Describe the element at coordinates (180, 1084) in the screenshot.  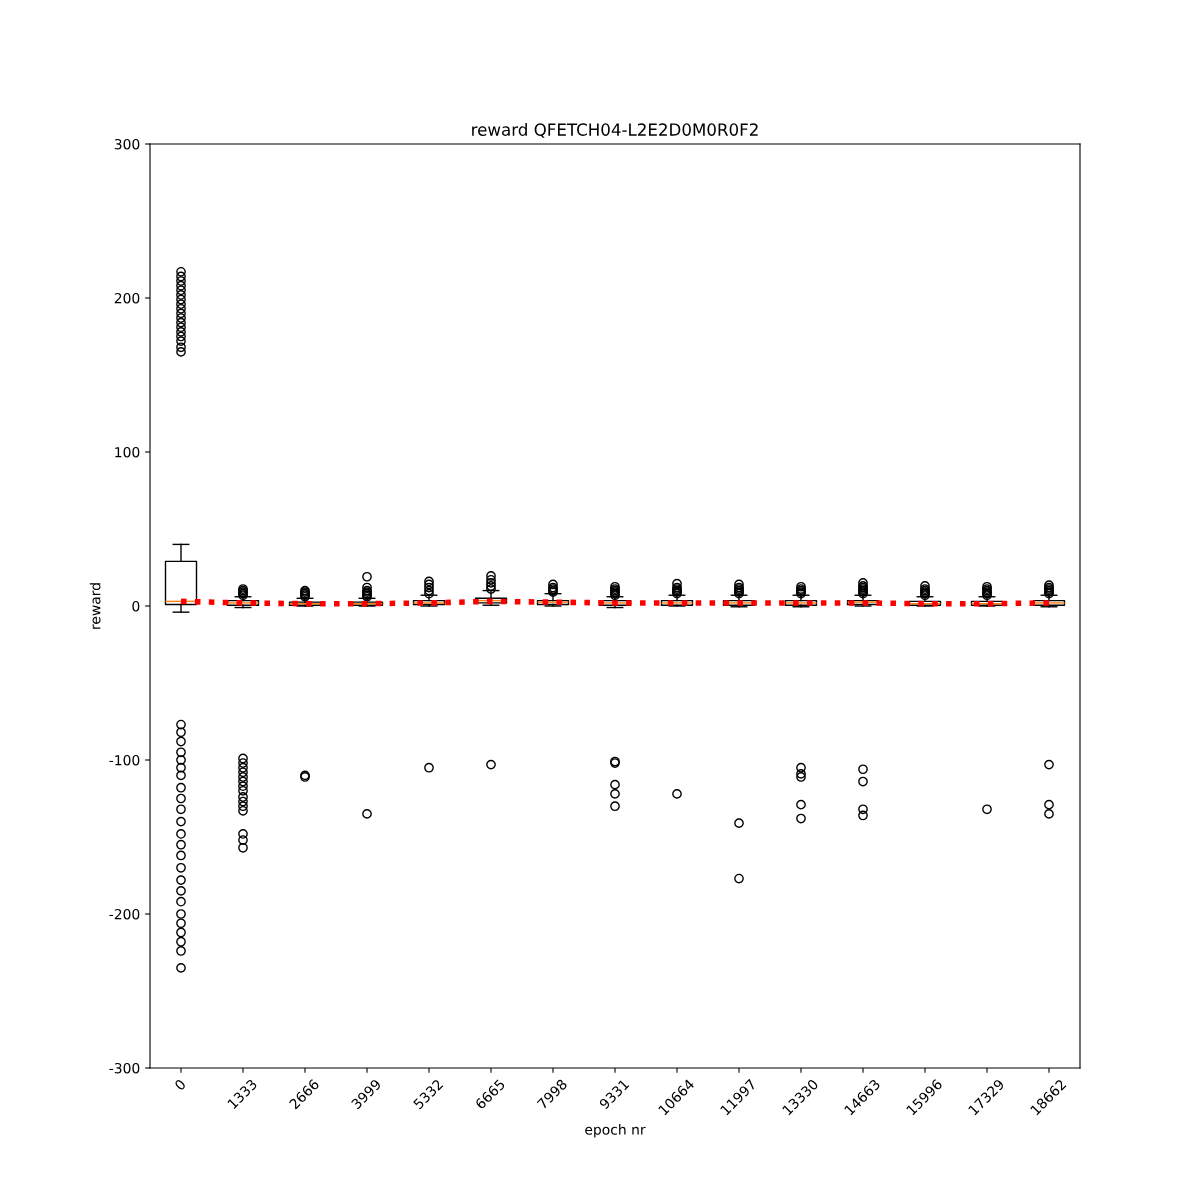
I see `x-tick-label: 0` at that location.